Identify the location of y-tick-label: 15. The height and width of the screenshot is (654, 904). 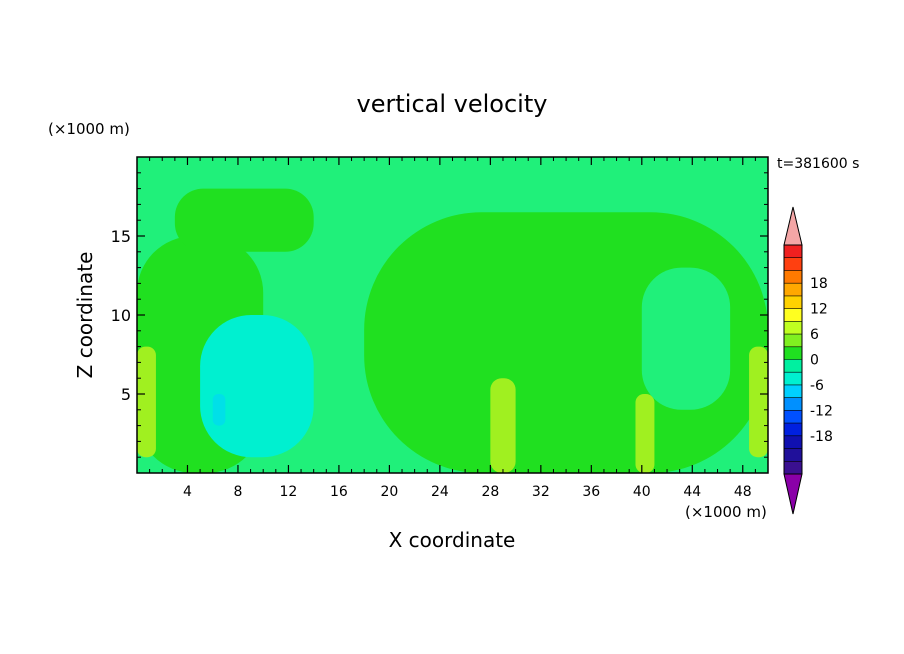
(121, 236).